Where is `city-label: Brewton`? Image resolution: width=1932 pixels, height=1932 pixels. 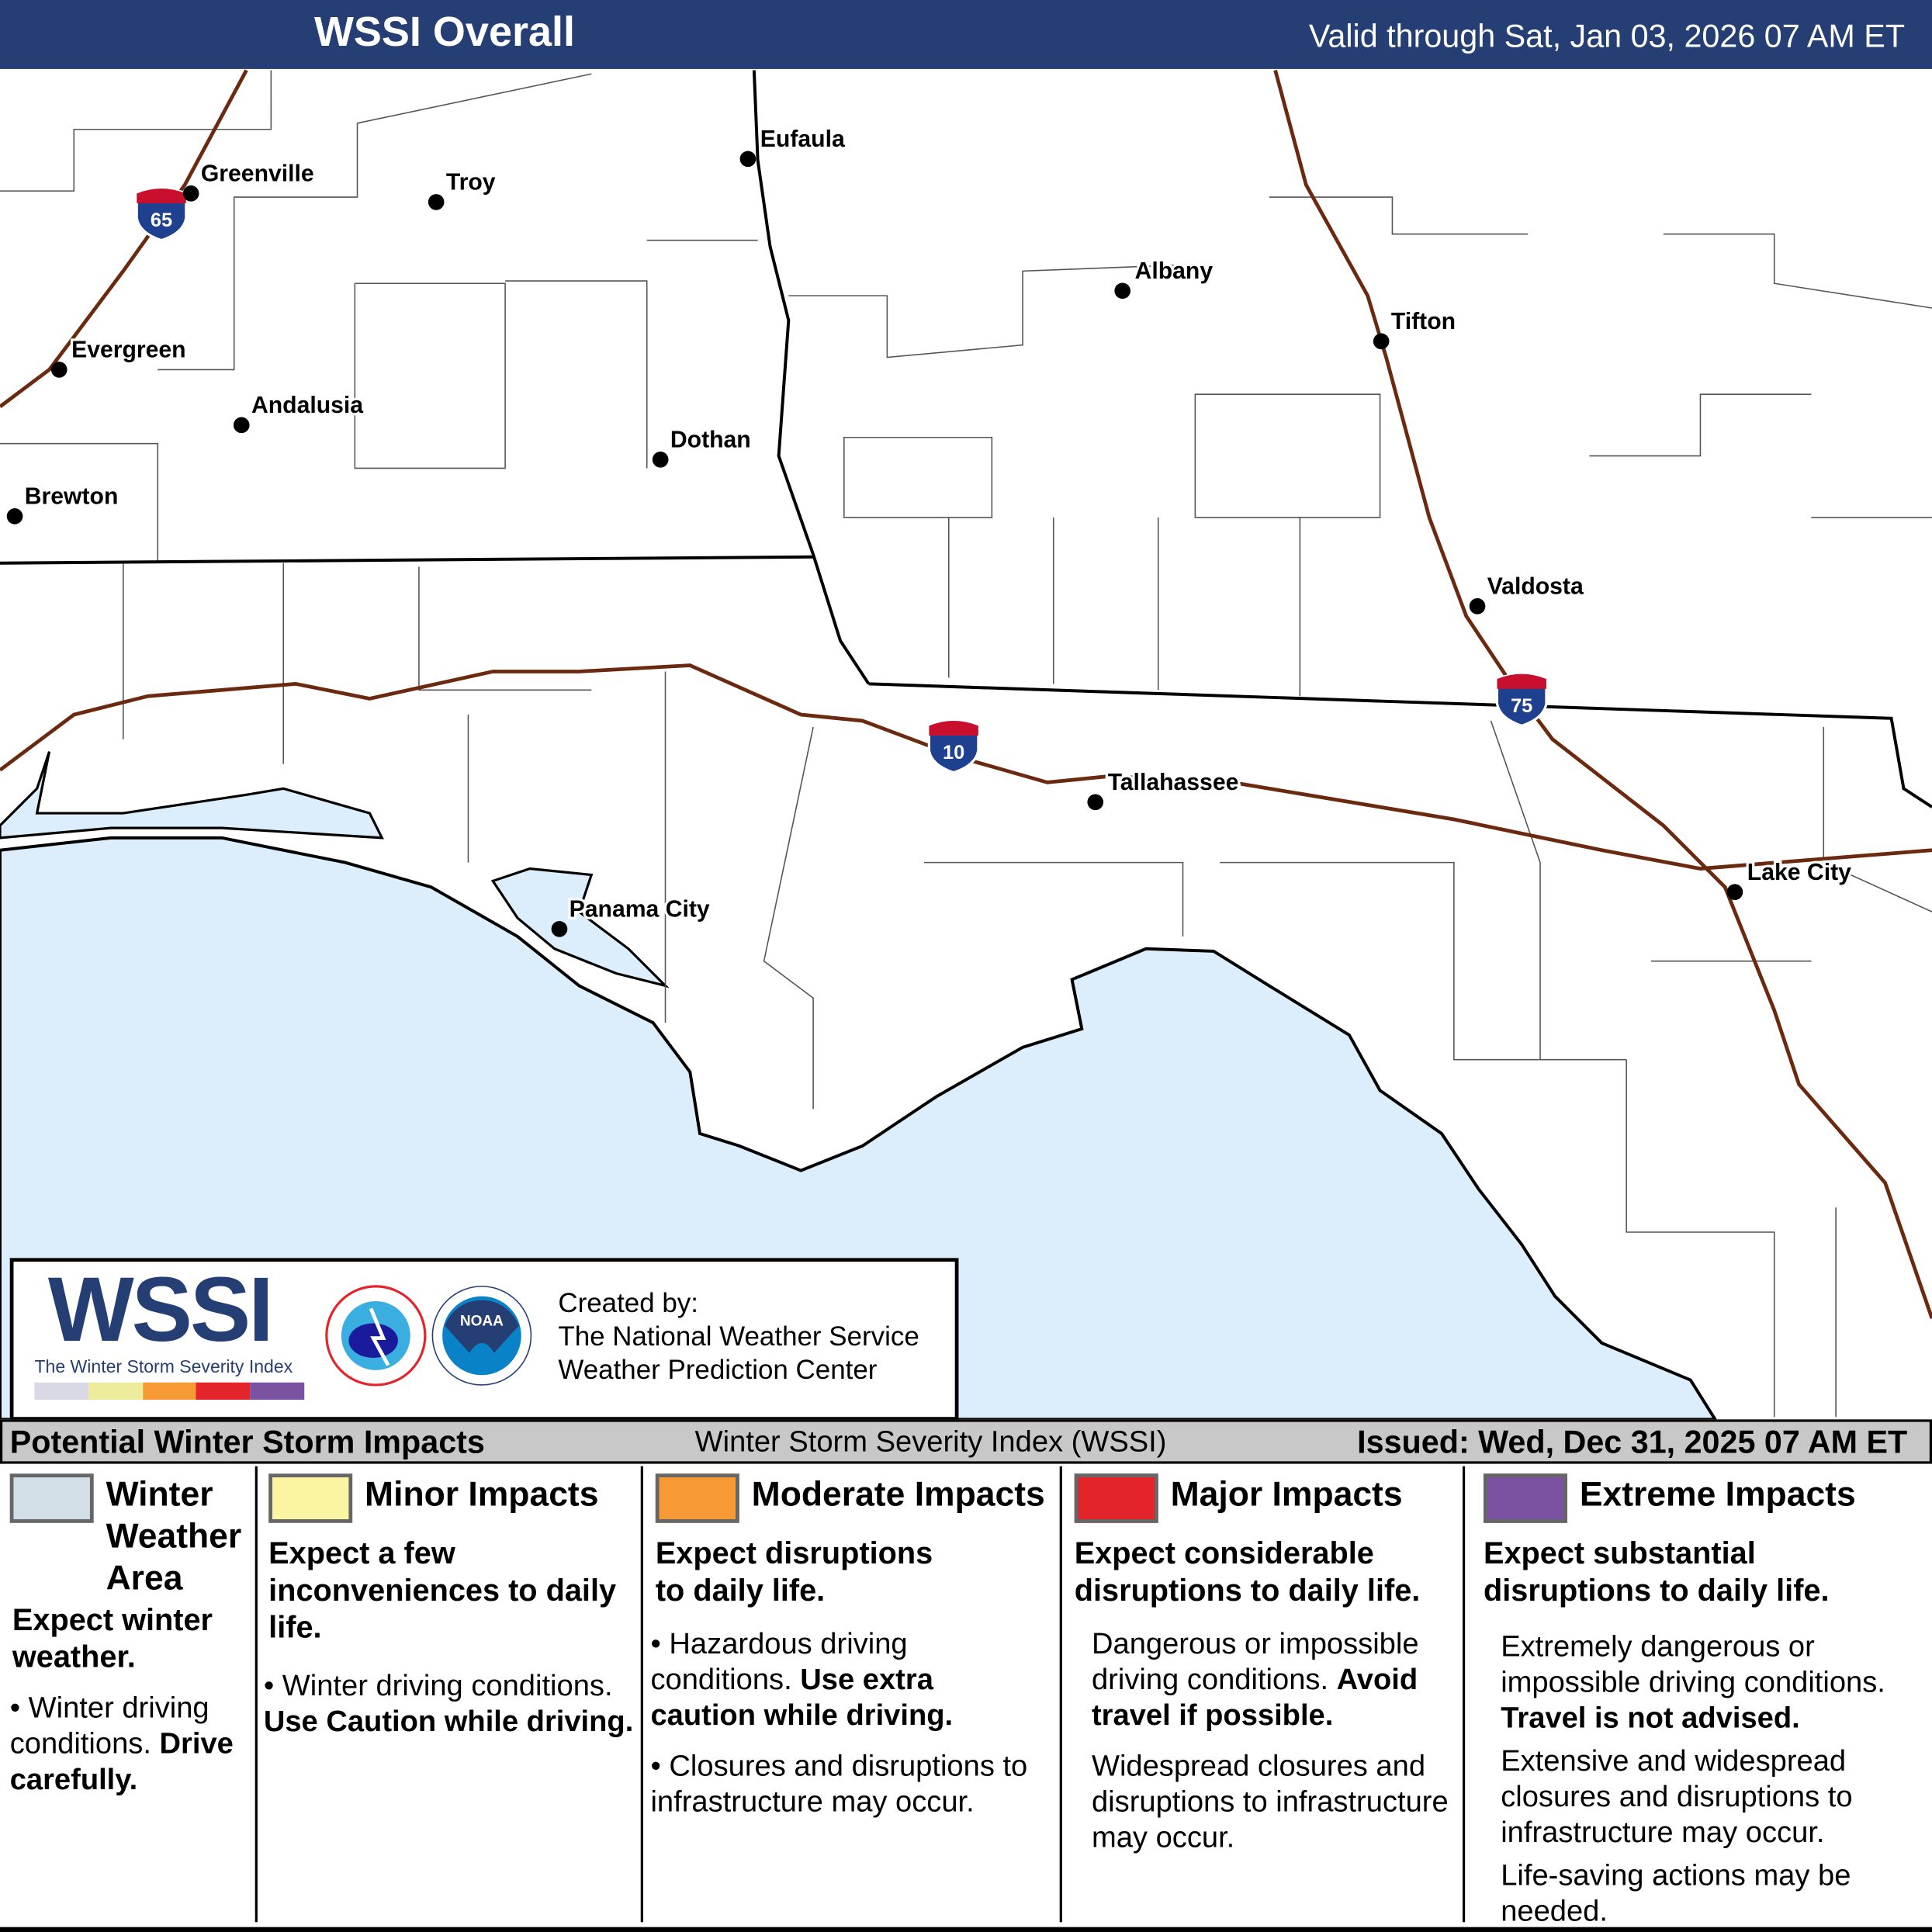
city-label: Brewton is located at coordinates (72, 496).